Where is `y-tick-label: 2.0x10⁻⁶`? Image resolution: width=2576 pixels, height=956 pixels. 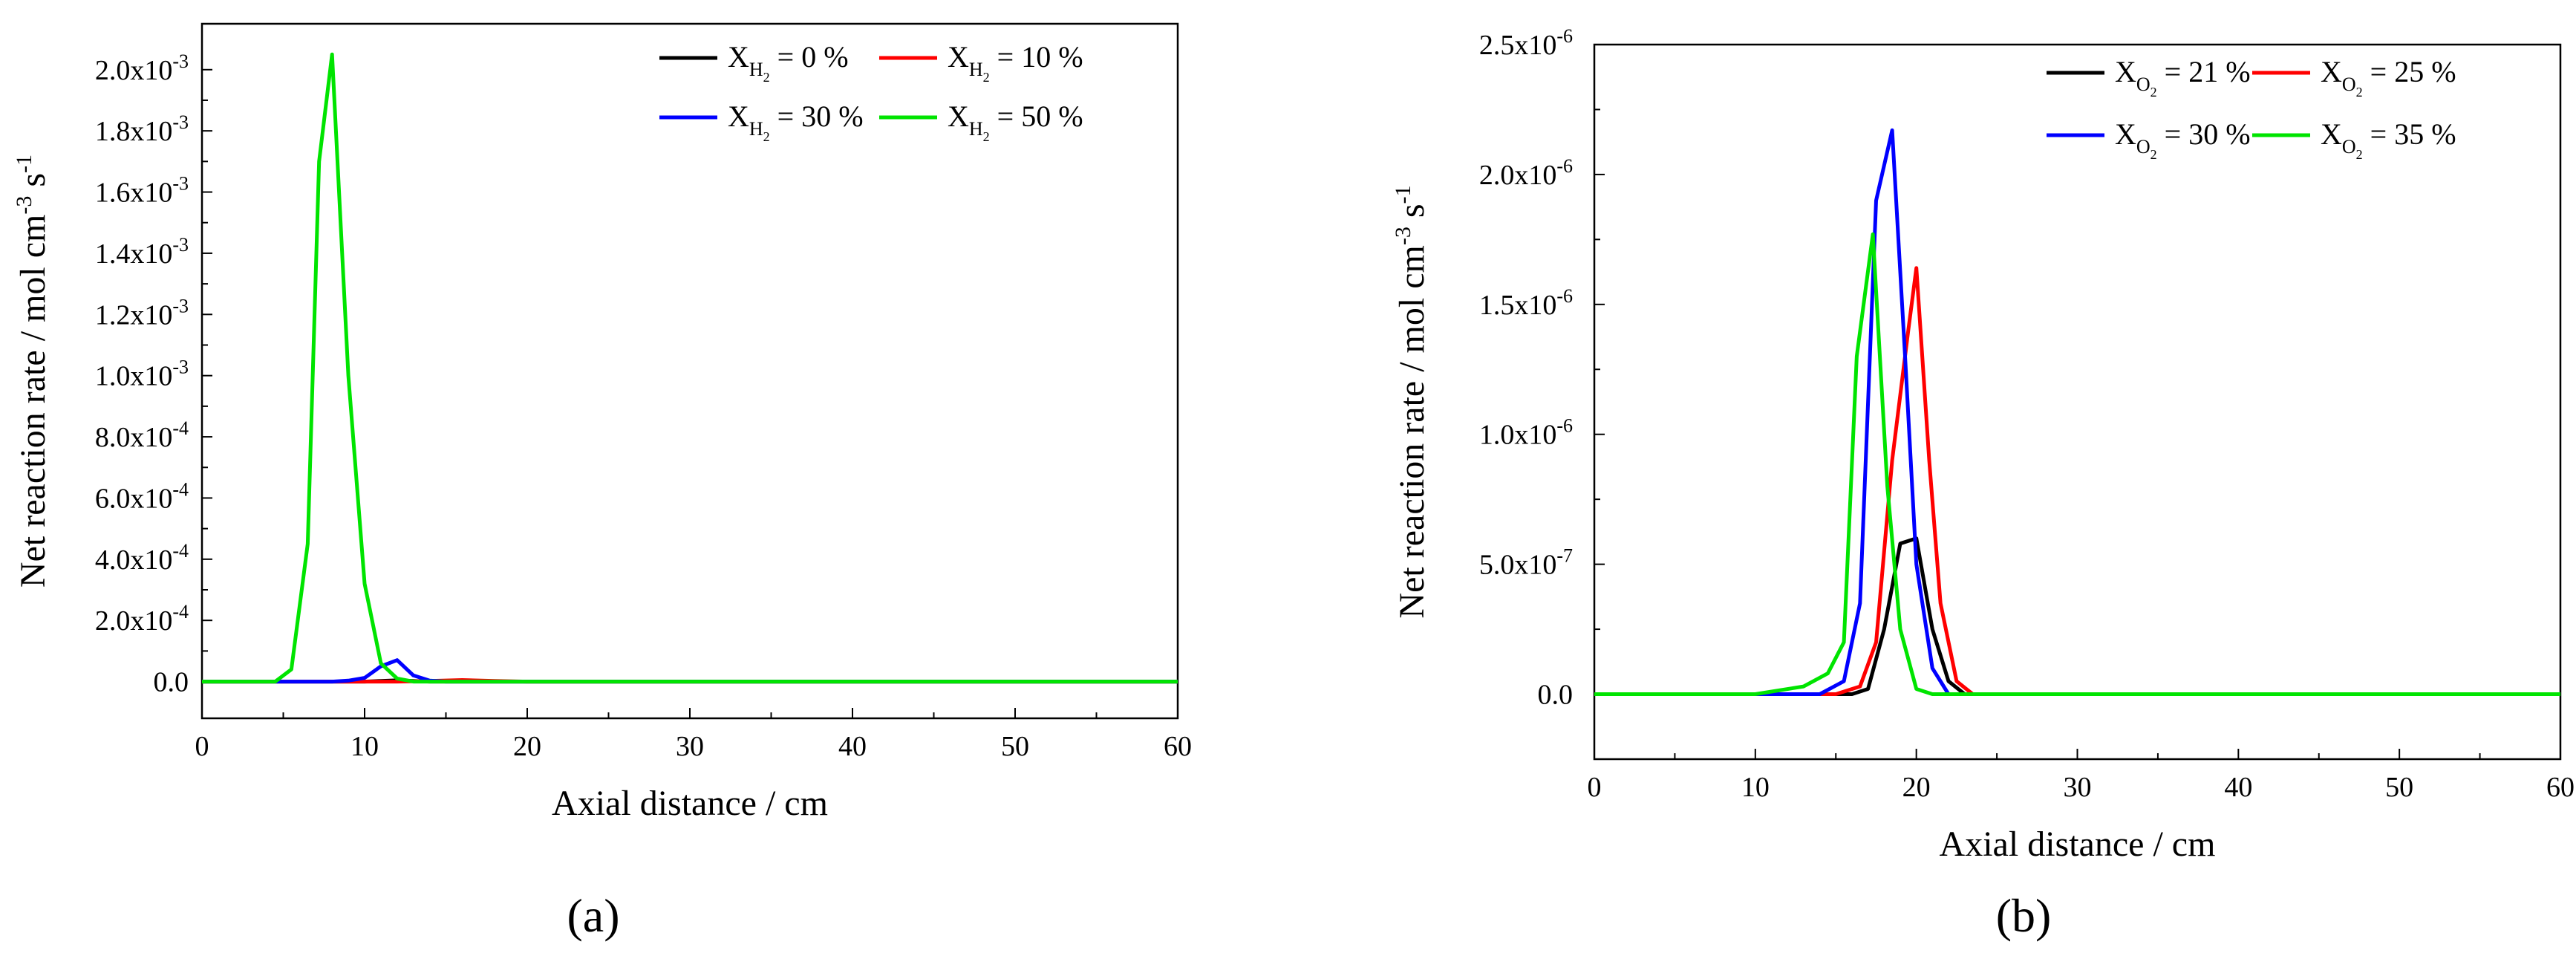 y-tick-label: 2.0x10⁻⁶ is located at coordinates (1526, 173).